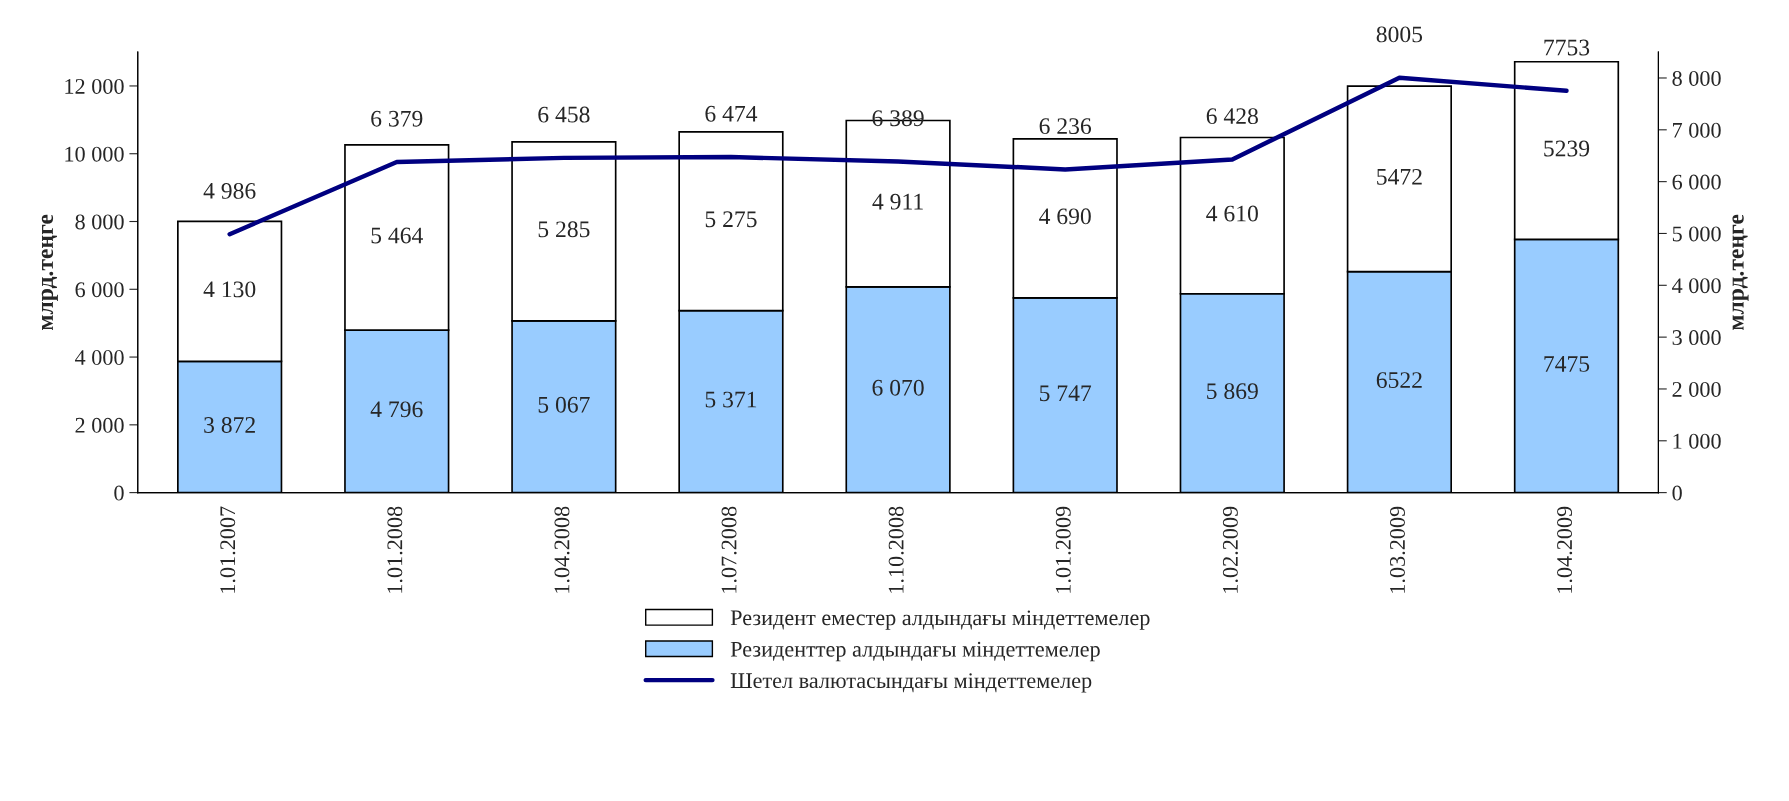 The height and width of the screenshot is (801, 1789). What do you see at coordinates (94, 154) in the screenshot?
I see `y-tick-label: 10 000` at bounding box center [94, 154].